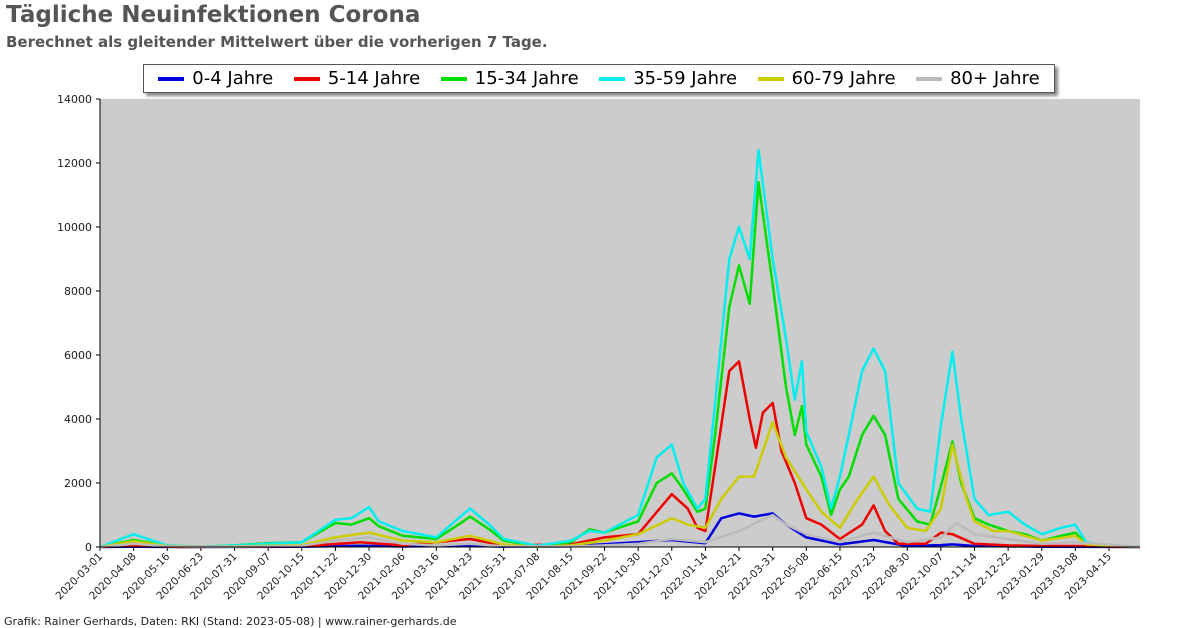 The height and width of the screenshot is (628, 1200). Describe the element at coordinates (74, 163) in the screenshot. I see `y-tick-label: 12000` at that location.